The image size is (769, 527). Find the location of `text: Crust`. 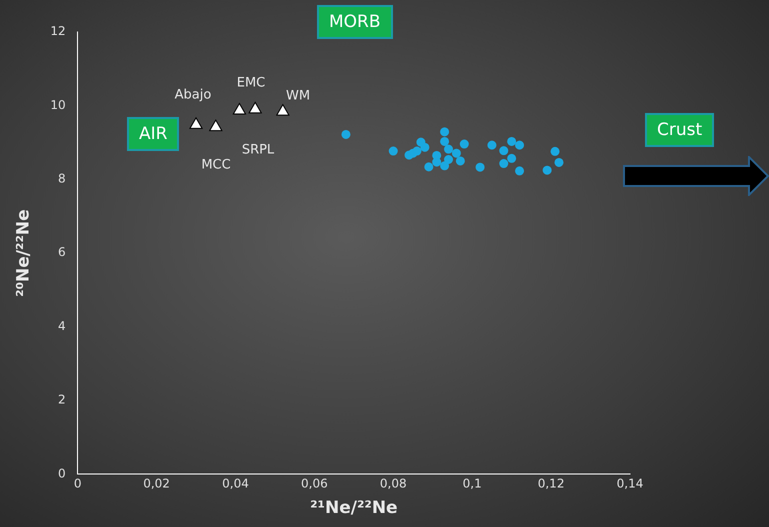

text: Crust is located at coordinates (679, 130).